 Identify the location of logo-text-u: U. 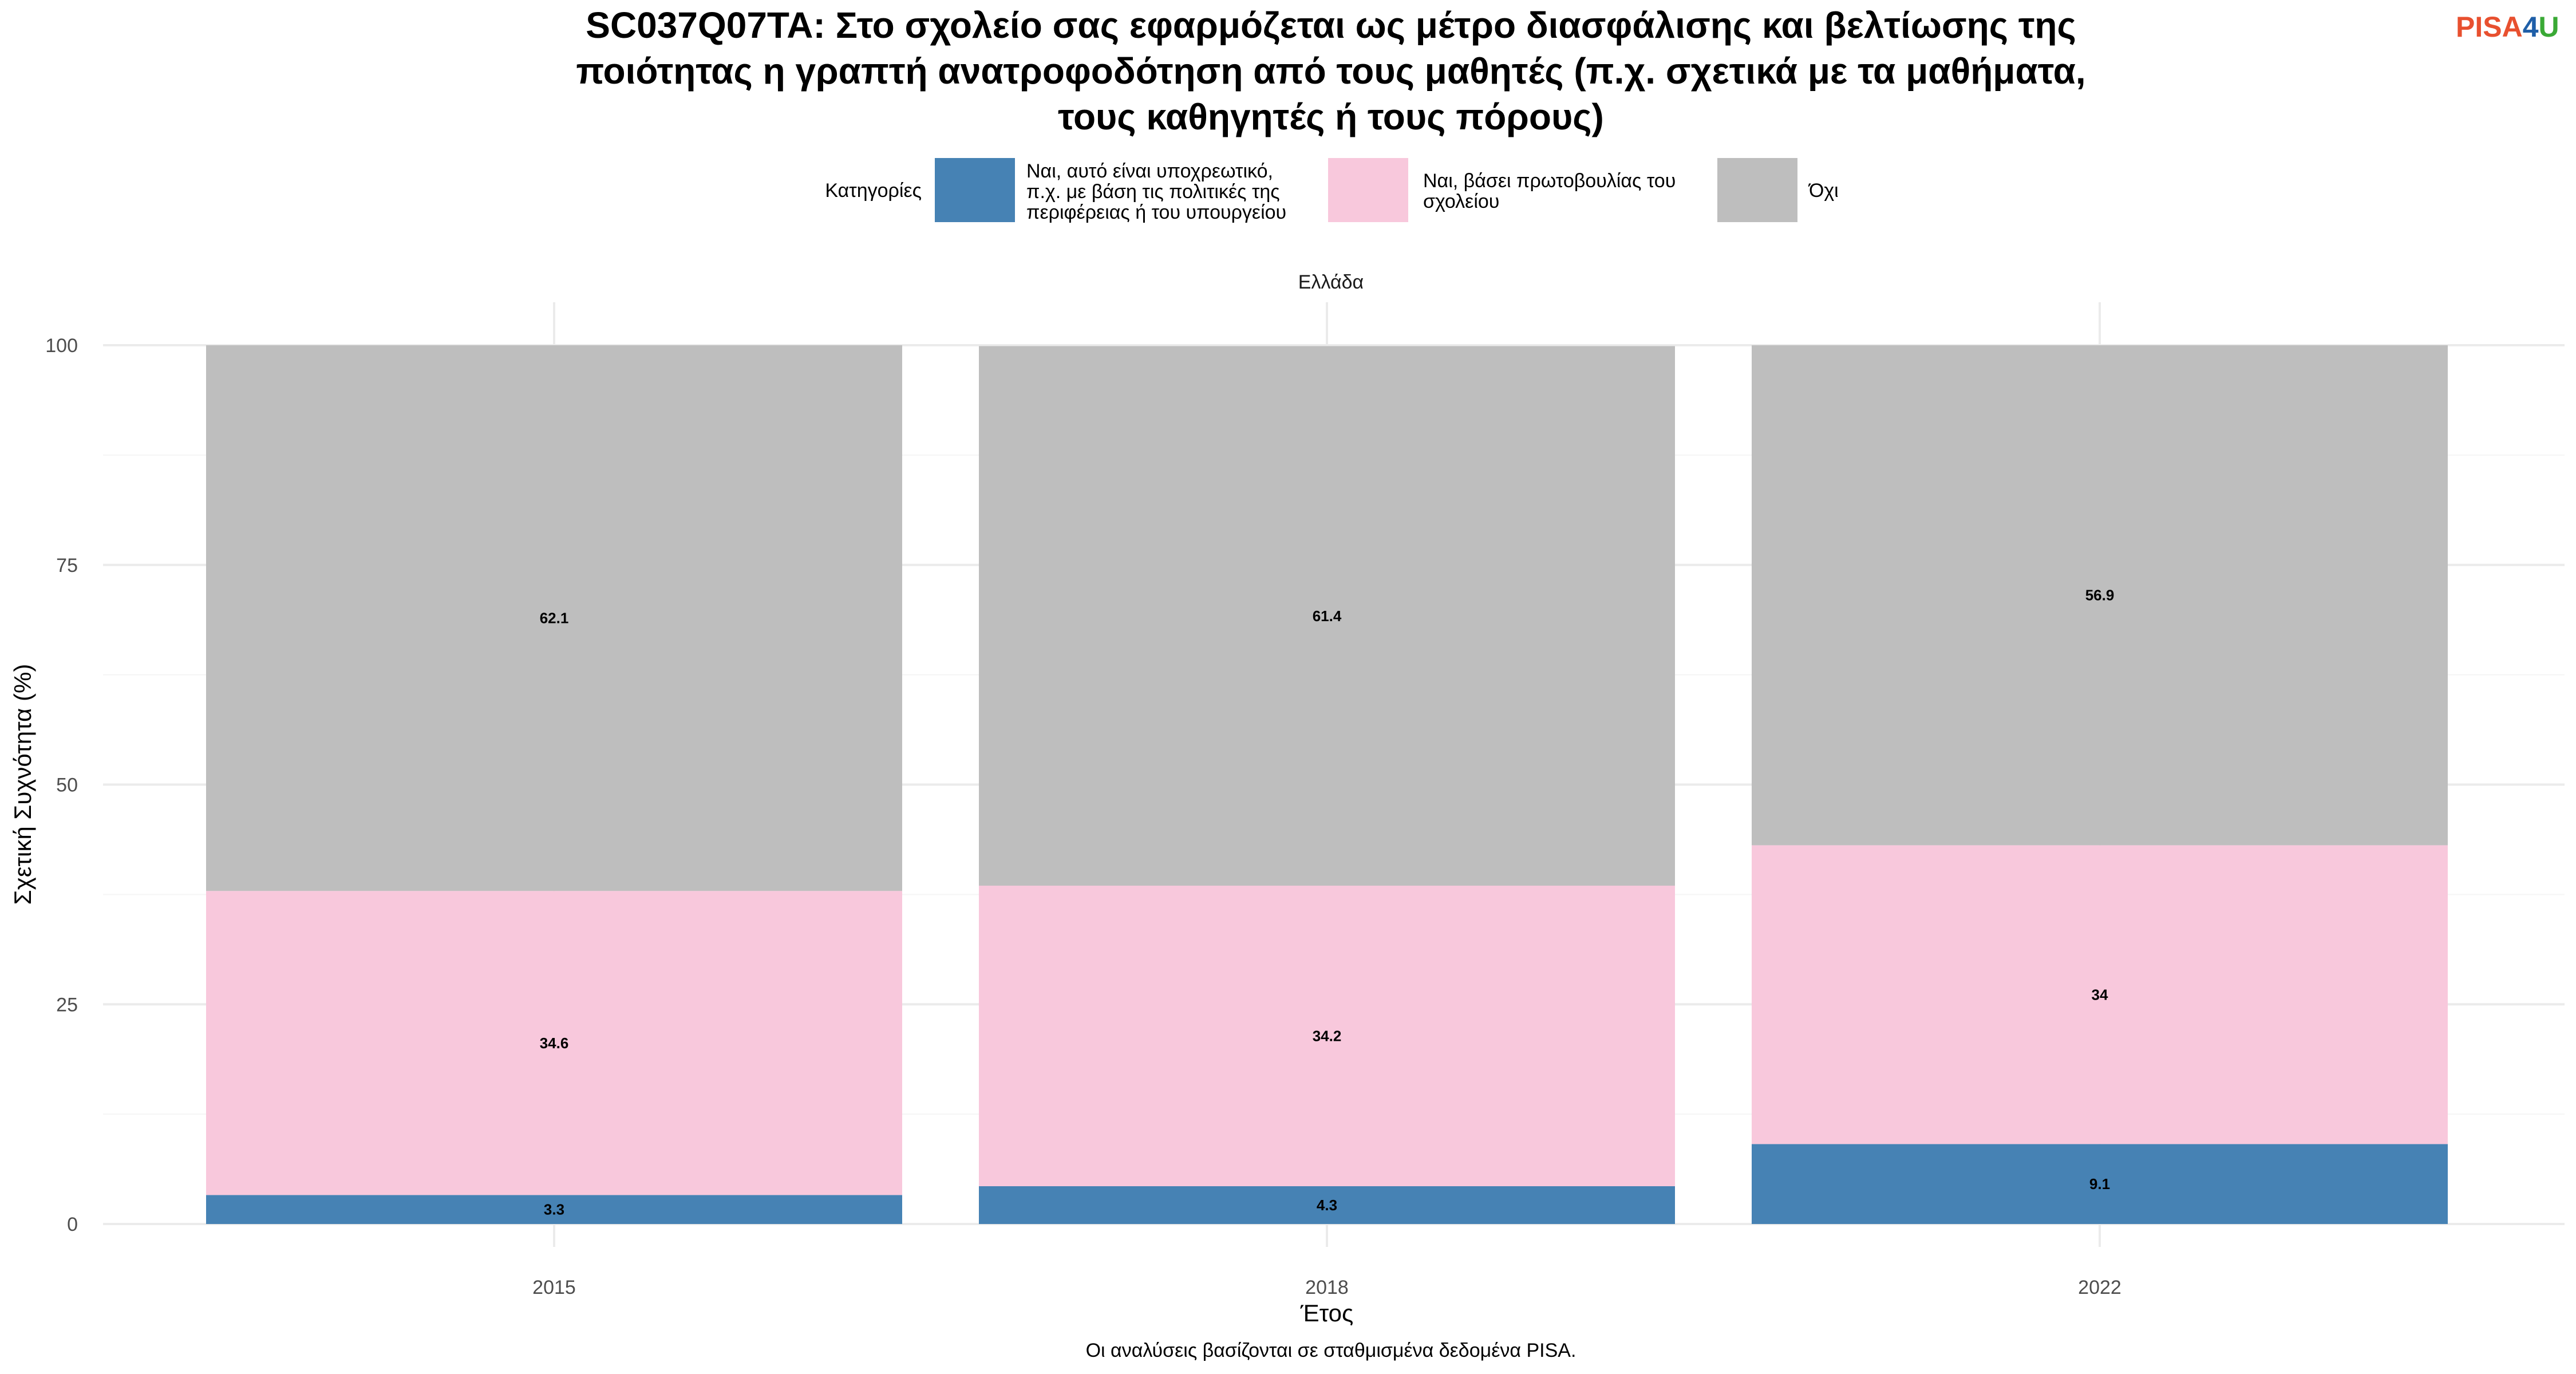
(2549, 27).